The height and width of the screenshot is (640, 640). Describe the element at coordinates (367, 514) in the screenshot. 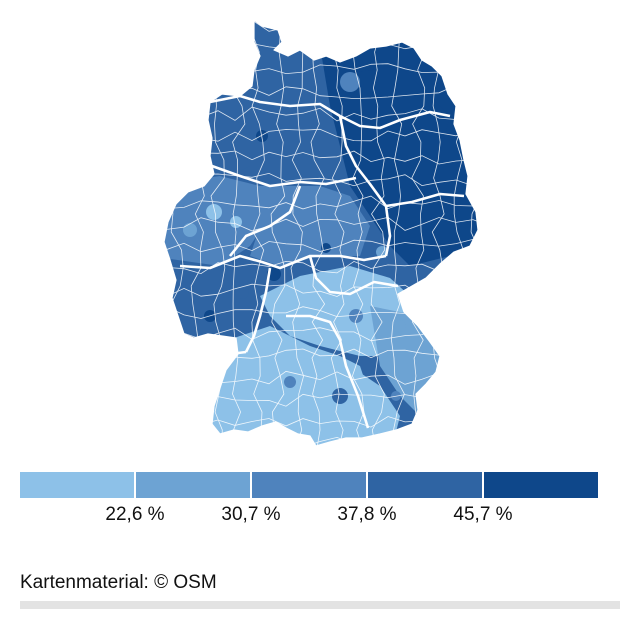

I see `legend-break-label: 37,8 %` at that location.